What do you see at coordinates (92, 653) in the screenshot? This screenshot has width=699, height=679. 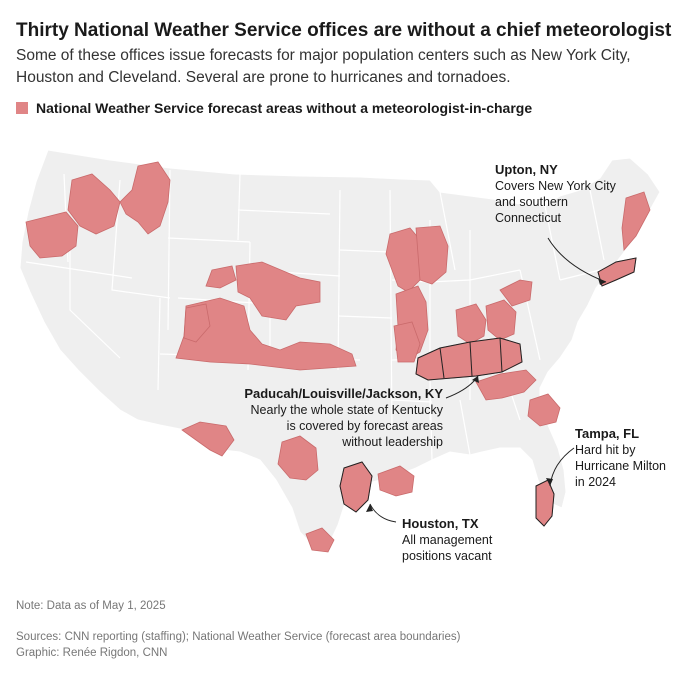 I see `graphic-credit-line: Graphic: Renée Rigdon, CNN` at bounding box center [92, 653].